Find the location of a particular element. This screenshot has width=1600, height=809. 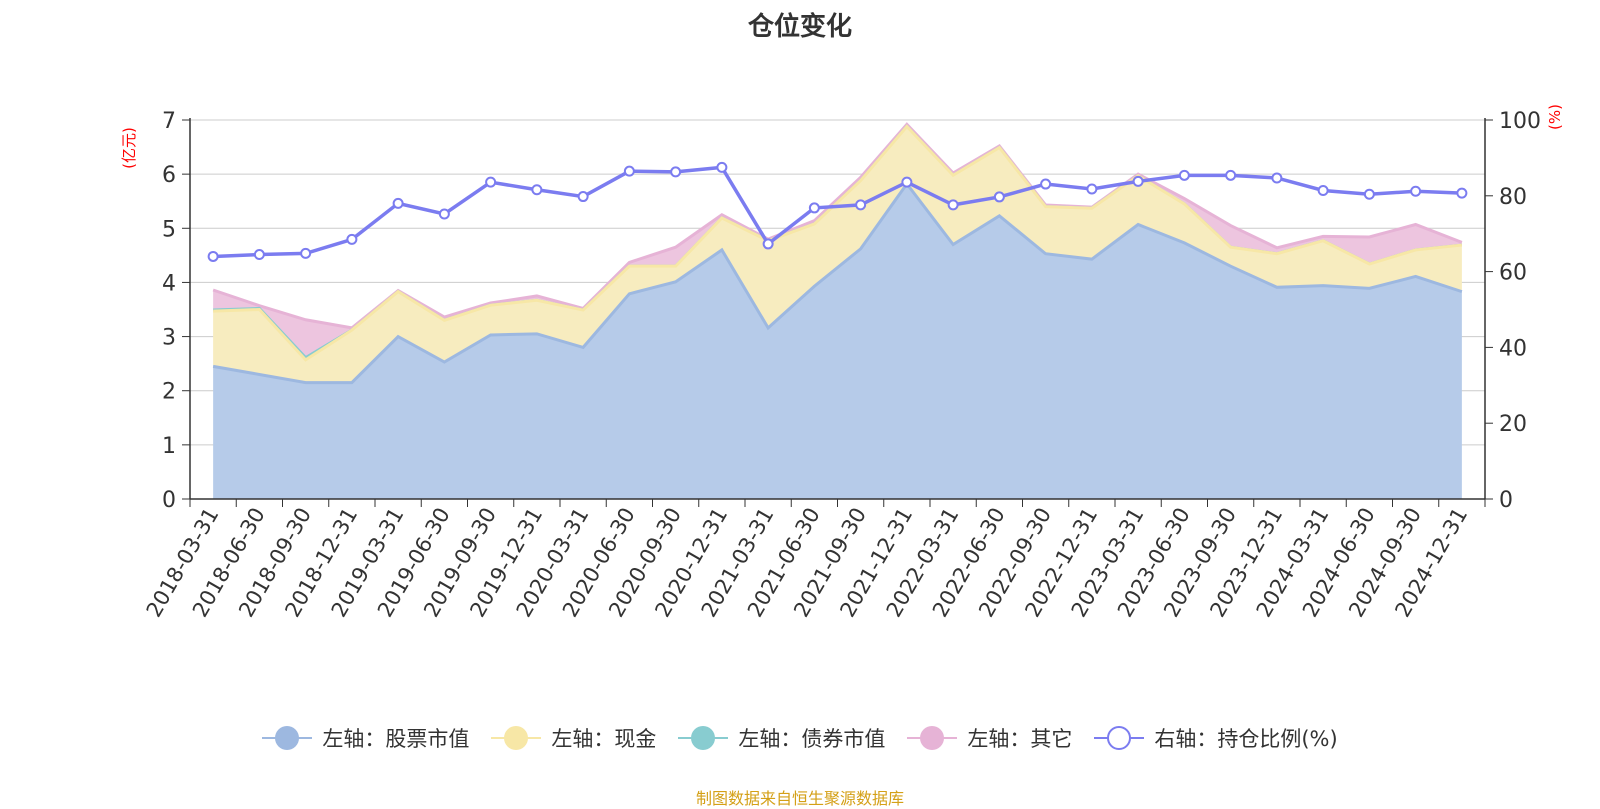

legend-label: 左轴：现金 is located at coordinates (604, 739).